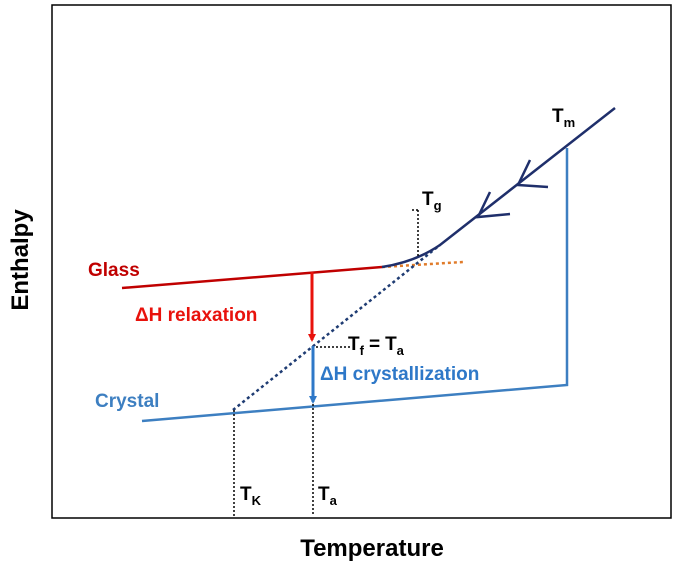  I want to click on y-axis-label: Enthalpy, so click(20, 260).